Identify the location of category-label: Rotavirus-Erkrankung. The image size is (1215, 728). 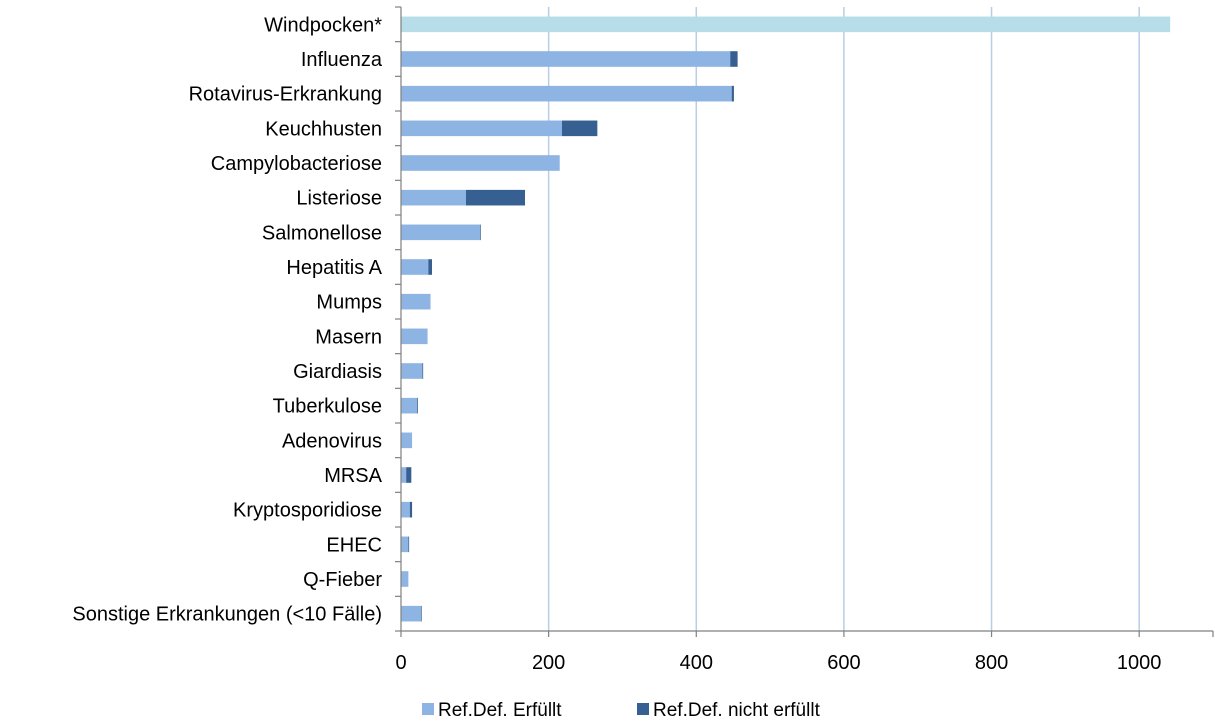
(285, 95).